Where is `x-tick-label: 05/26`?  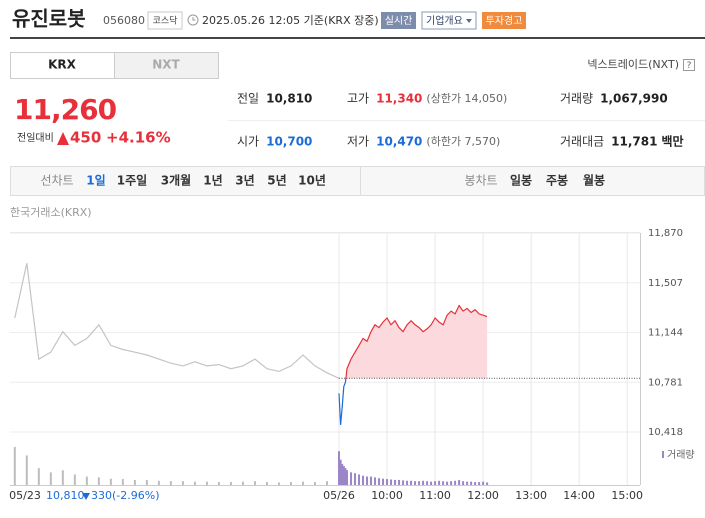
x-tick-label: 05/26 is located at coordinates (339, 495).